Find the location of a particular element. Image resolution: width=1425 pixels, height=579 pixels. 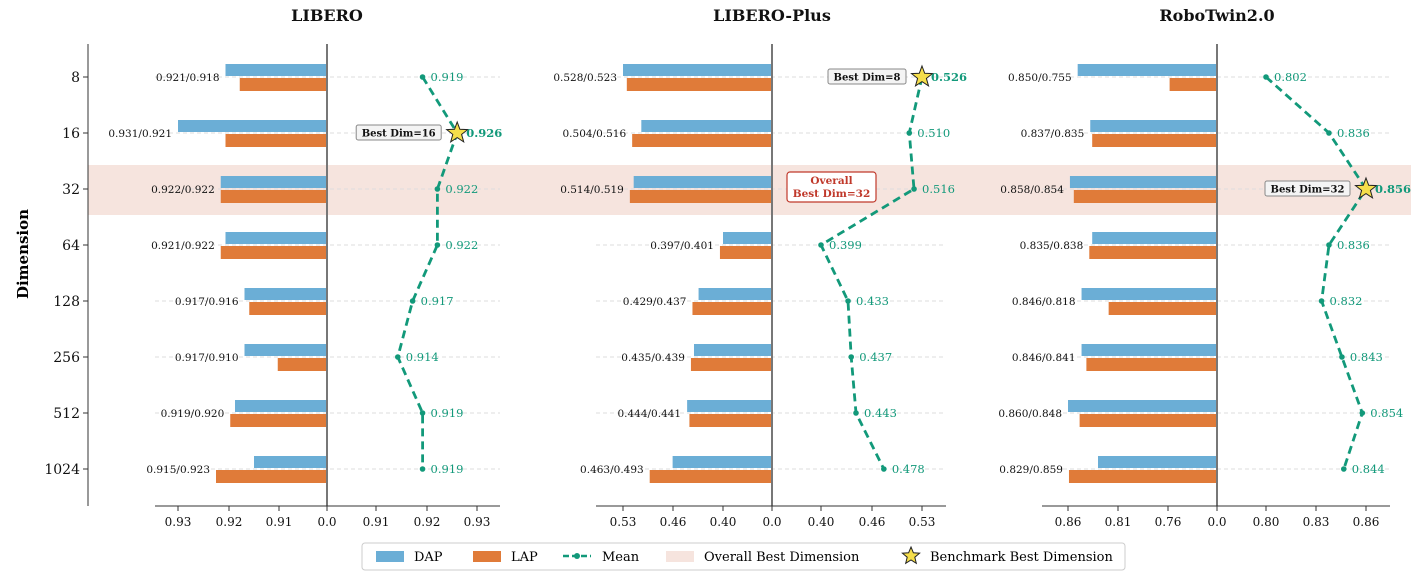

mean-value-label: 0.516 is located at coordinates (938, 189).